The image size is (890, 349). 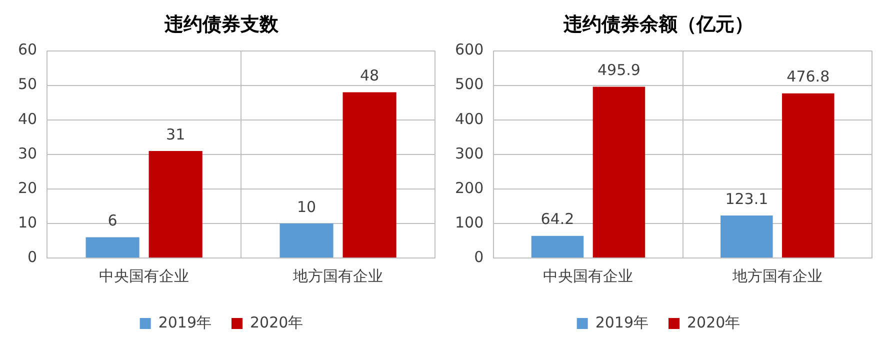 I want to click on y-tick-label: 30, so click(x=28, y=153).